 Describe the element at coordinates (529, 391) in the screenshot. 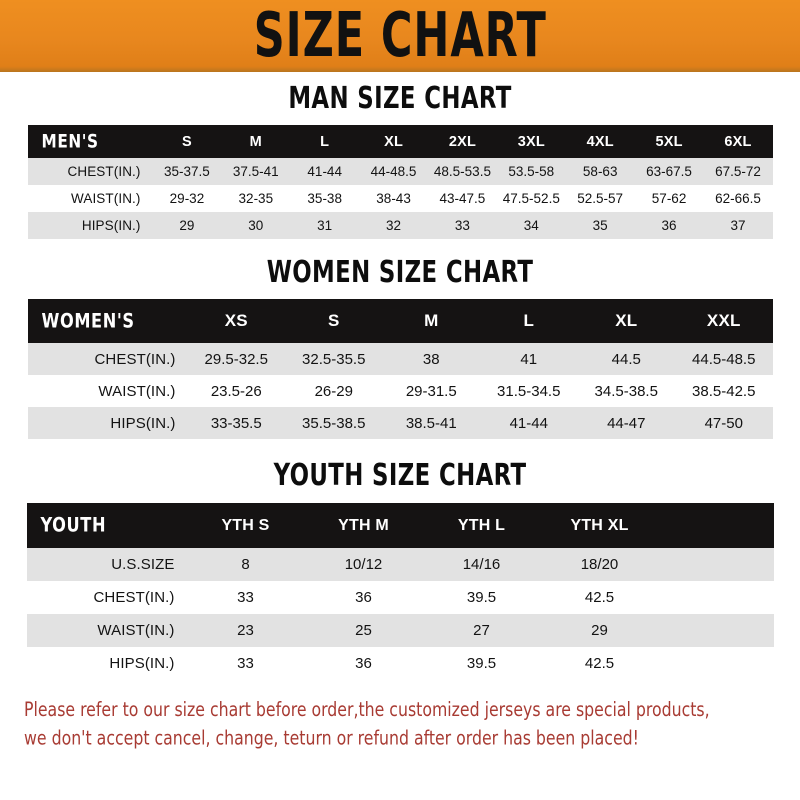

I see `women-cell-1-3: 31.5-34.5` at that location.